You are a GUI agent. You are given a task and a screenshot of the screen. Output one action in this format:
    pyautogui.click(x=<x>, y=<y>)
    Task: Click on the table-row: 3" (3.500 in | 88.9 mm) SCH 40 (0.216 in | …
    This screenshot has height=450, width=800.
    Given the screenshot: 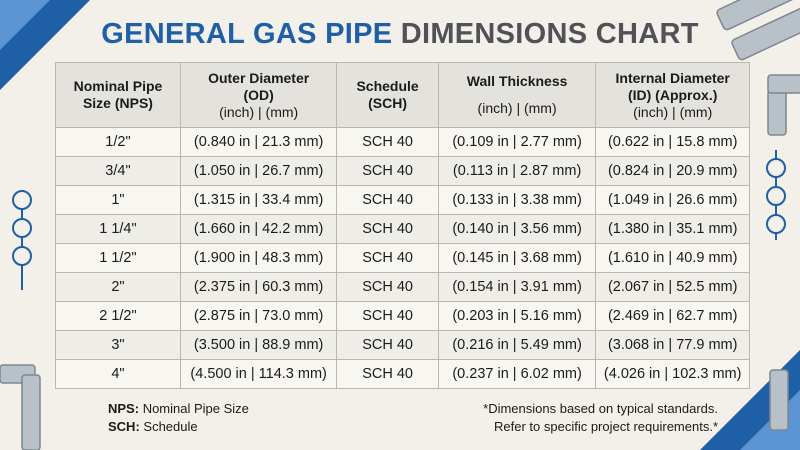 What is the action you would take?
    pyautogui.click(x=402, y=345)
    